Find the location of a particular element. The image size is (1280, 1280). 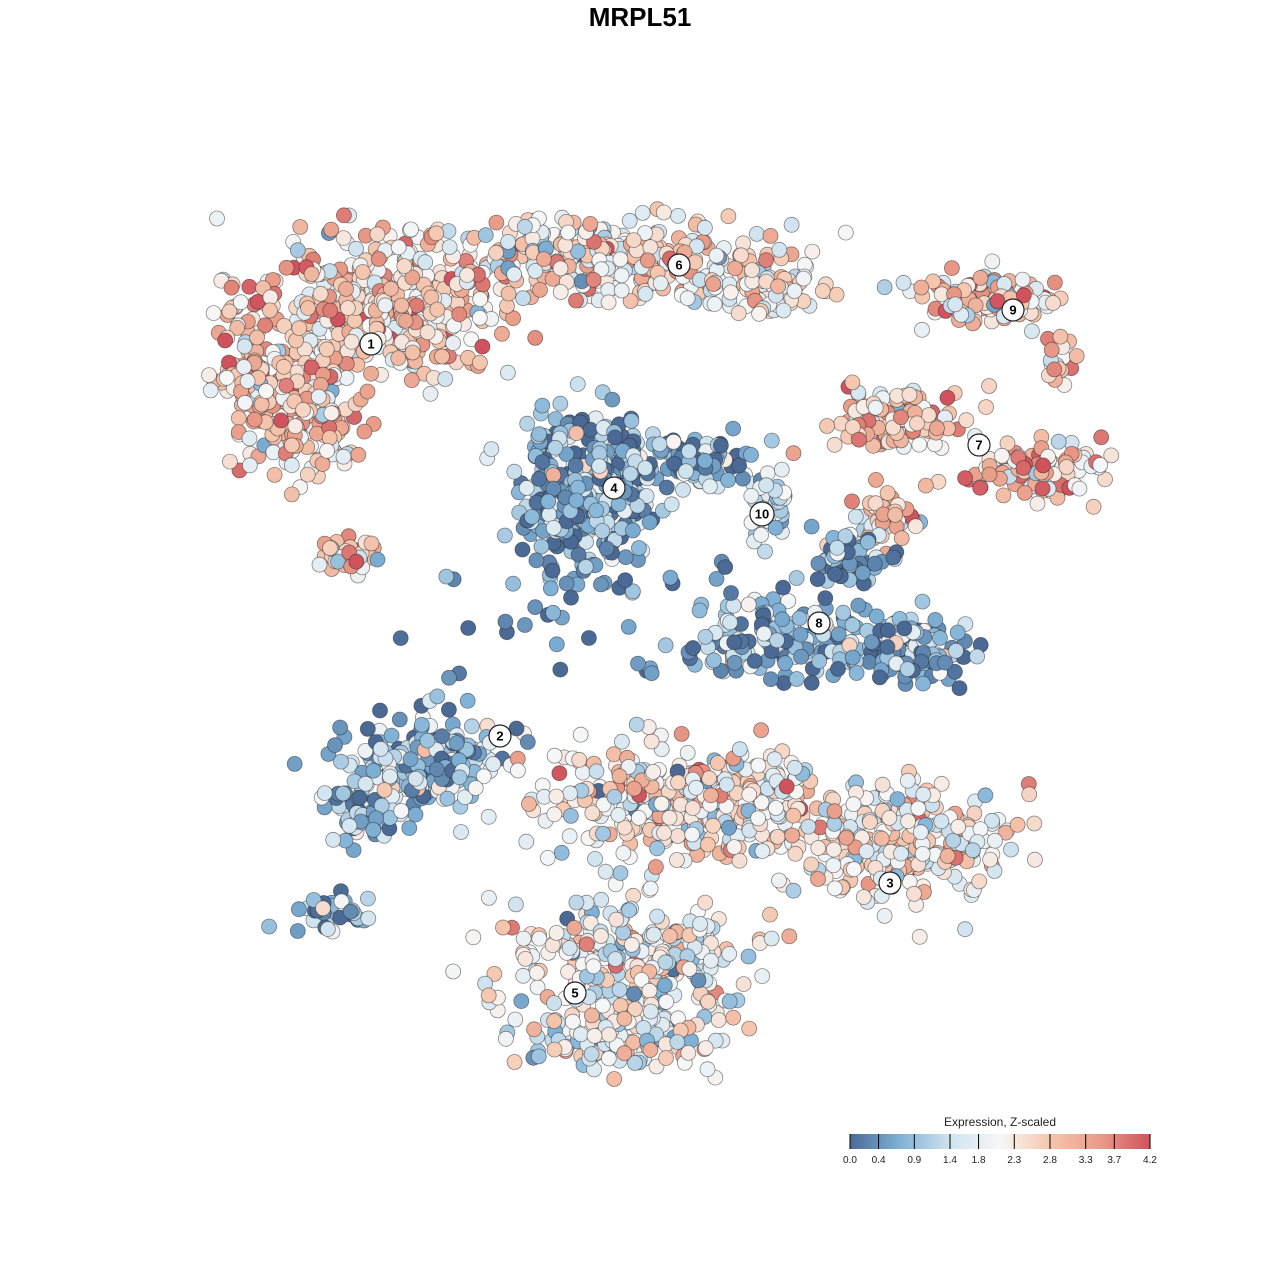

cluster-label-text: 10 is located at coordinates (762, 514).